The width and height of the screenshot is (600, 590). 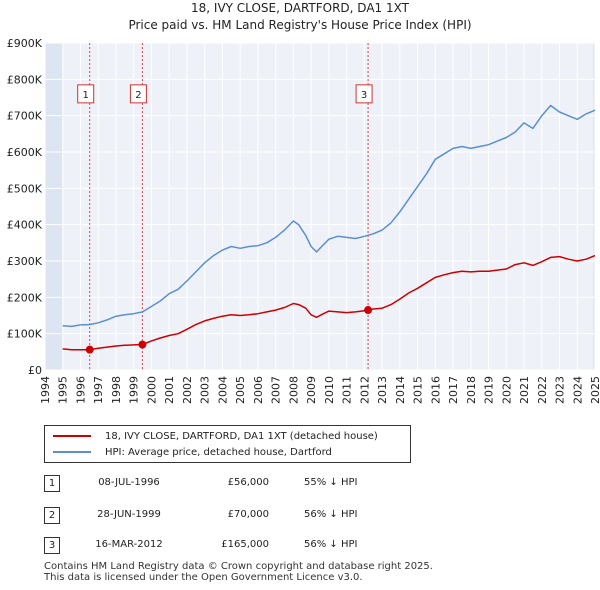 What do you see at coordinates (524, 390) in the screenshot?
I see `x-tick-label: 2021` at bounding box center [524, 390].